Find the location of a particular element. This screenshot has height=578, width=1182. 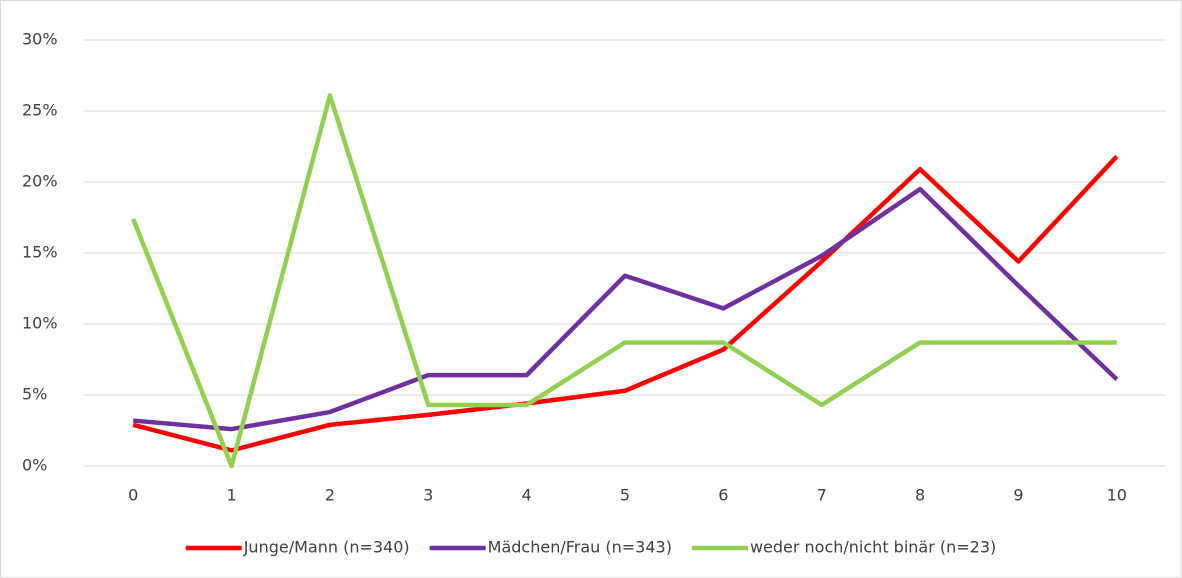

x-tick-label: 2 is located at coordinates (330, 495).